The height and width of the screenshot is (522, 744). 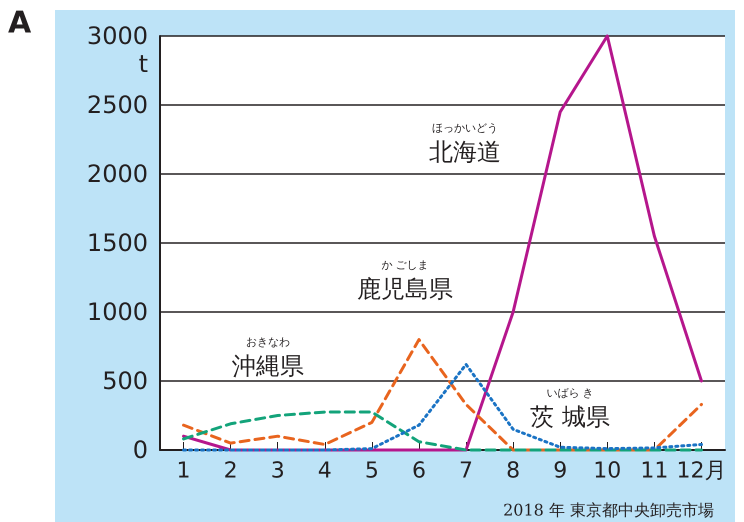 What do you see at coordinates (125, 381) in the screenshot?
I see `y-tick-label: 500` at bounding box center [125, 381].